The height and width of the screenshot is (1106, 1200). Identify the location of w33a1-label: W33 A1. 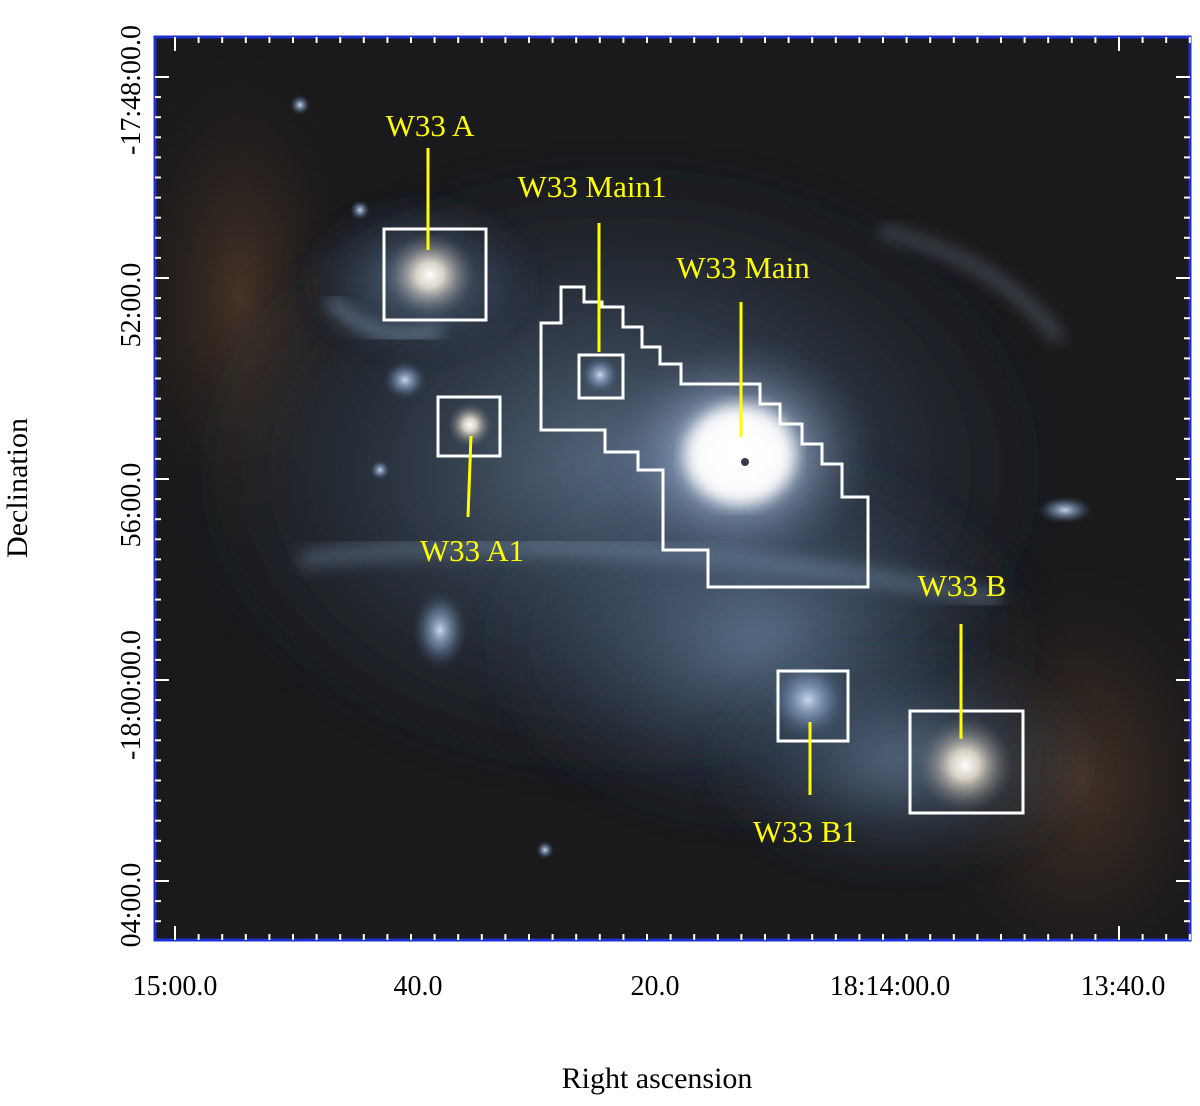
(472, 550).